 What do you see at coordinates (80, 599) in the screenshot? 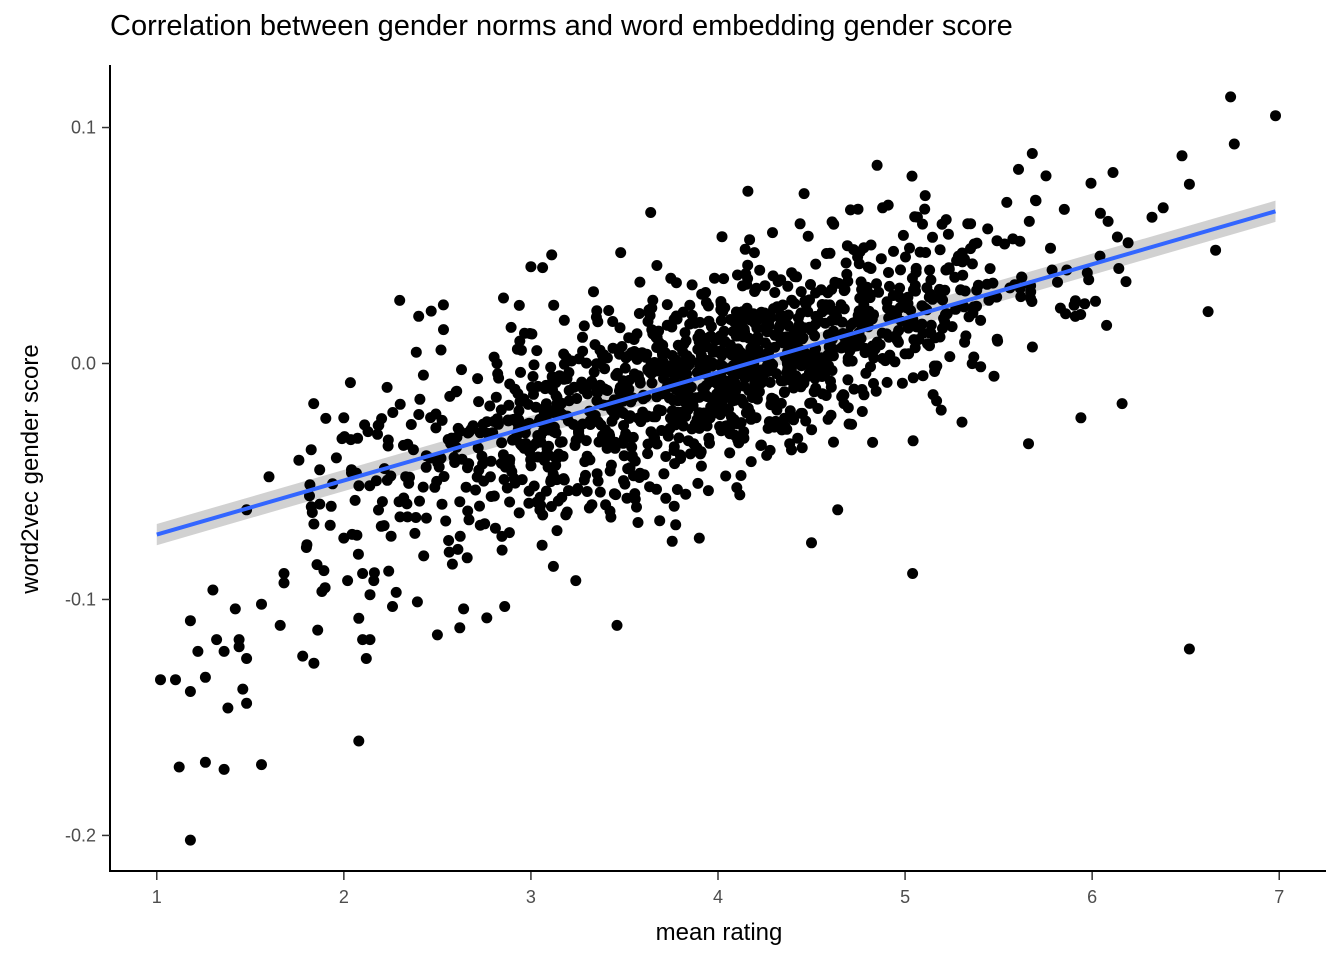
I see `y-tick-label: -0.1` at bounding box center [80, 599].